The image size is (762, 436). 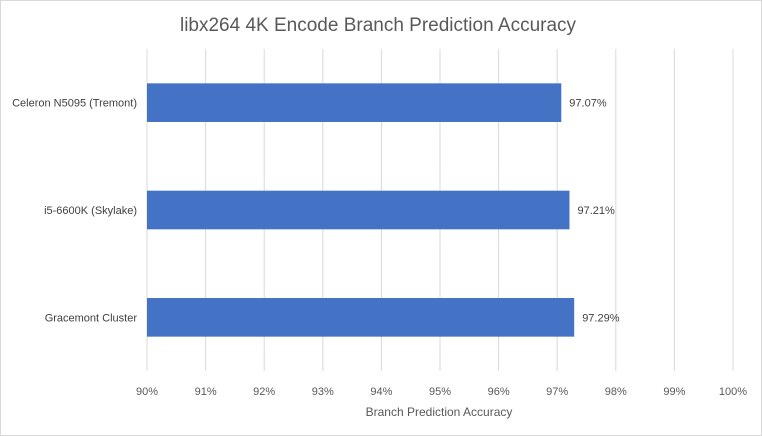 What do you see at coordinates (439, 412) in the screenshot?
I see `x-axis-title: Branch Prediction Accuracy` at bounding box center [439, 412].